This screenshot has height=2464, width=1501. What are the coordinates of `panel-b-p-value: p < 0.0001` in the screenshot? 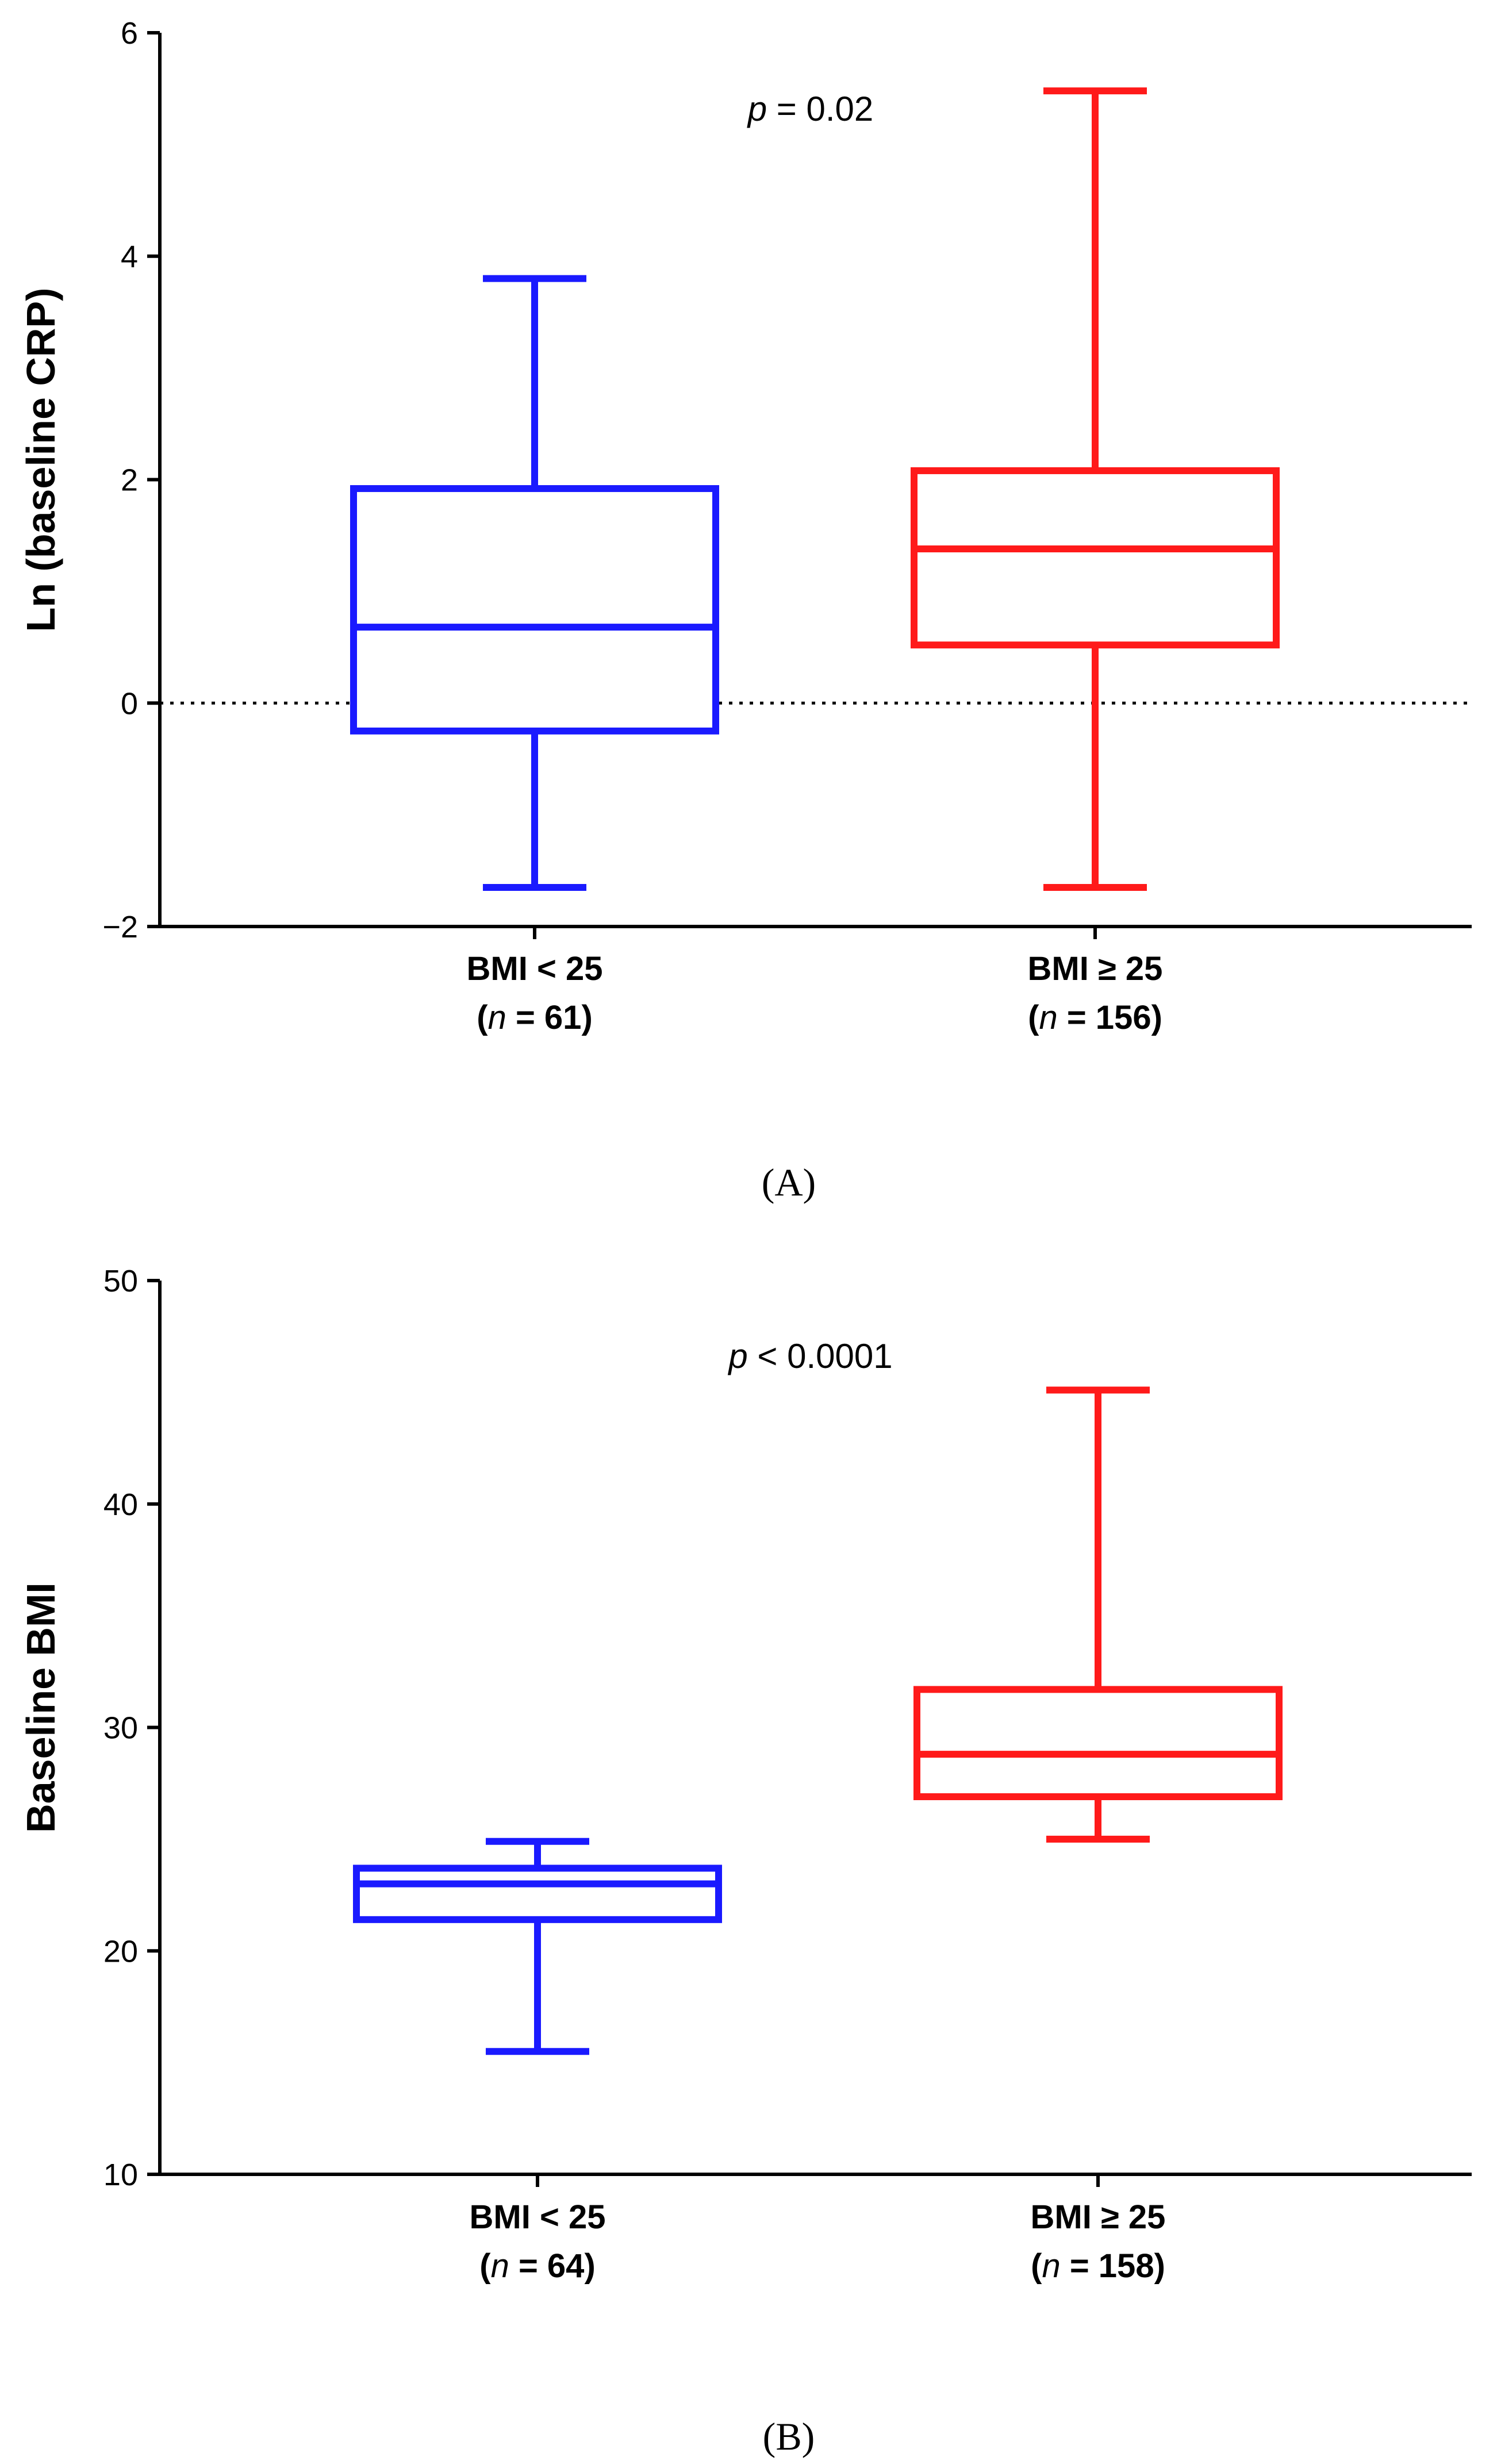 It's located at (809, 1356).